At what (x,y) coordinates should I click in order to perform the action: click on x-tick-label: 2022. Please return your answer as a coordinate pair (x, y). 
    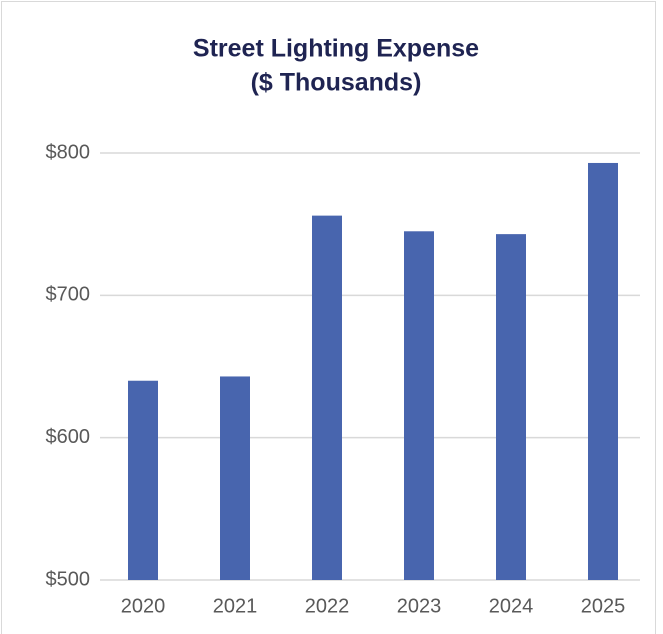
    Looking at the image, I should click on (327, 606).